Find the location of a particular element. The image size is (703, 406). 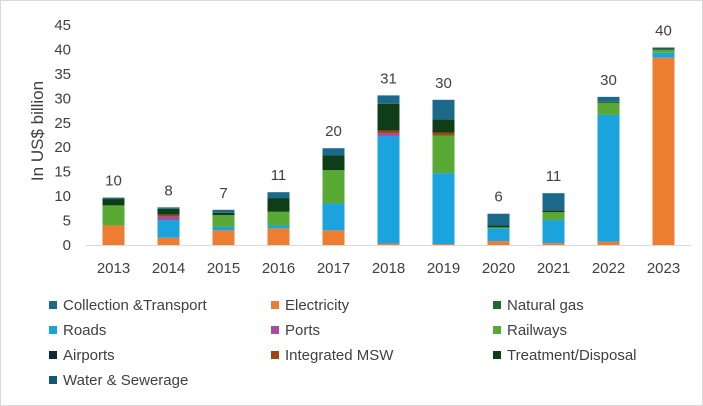

total-label: 7 is located at coordinates (223, 193).